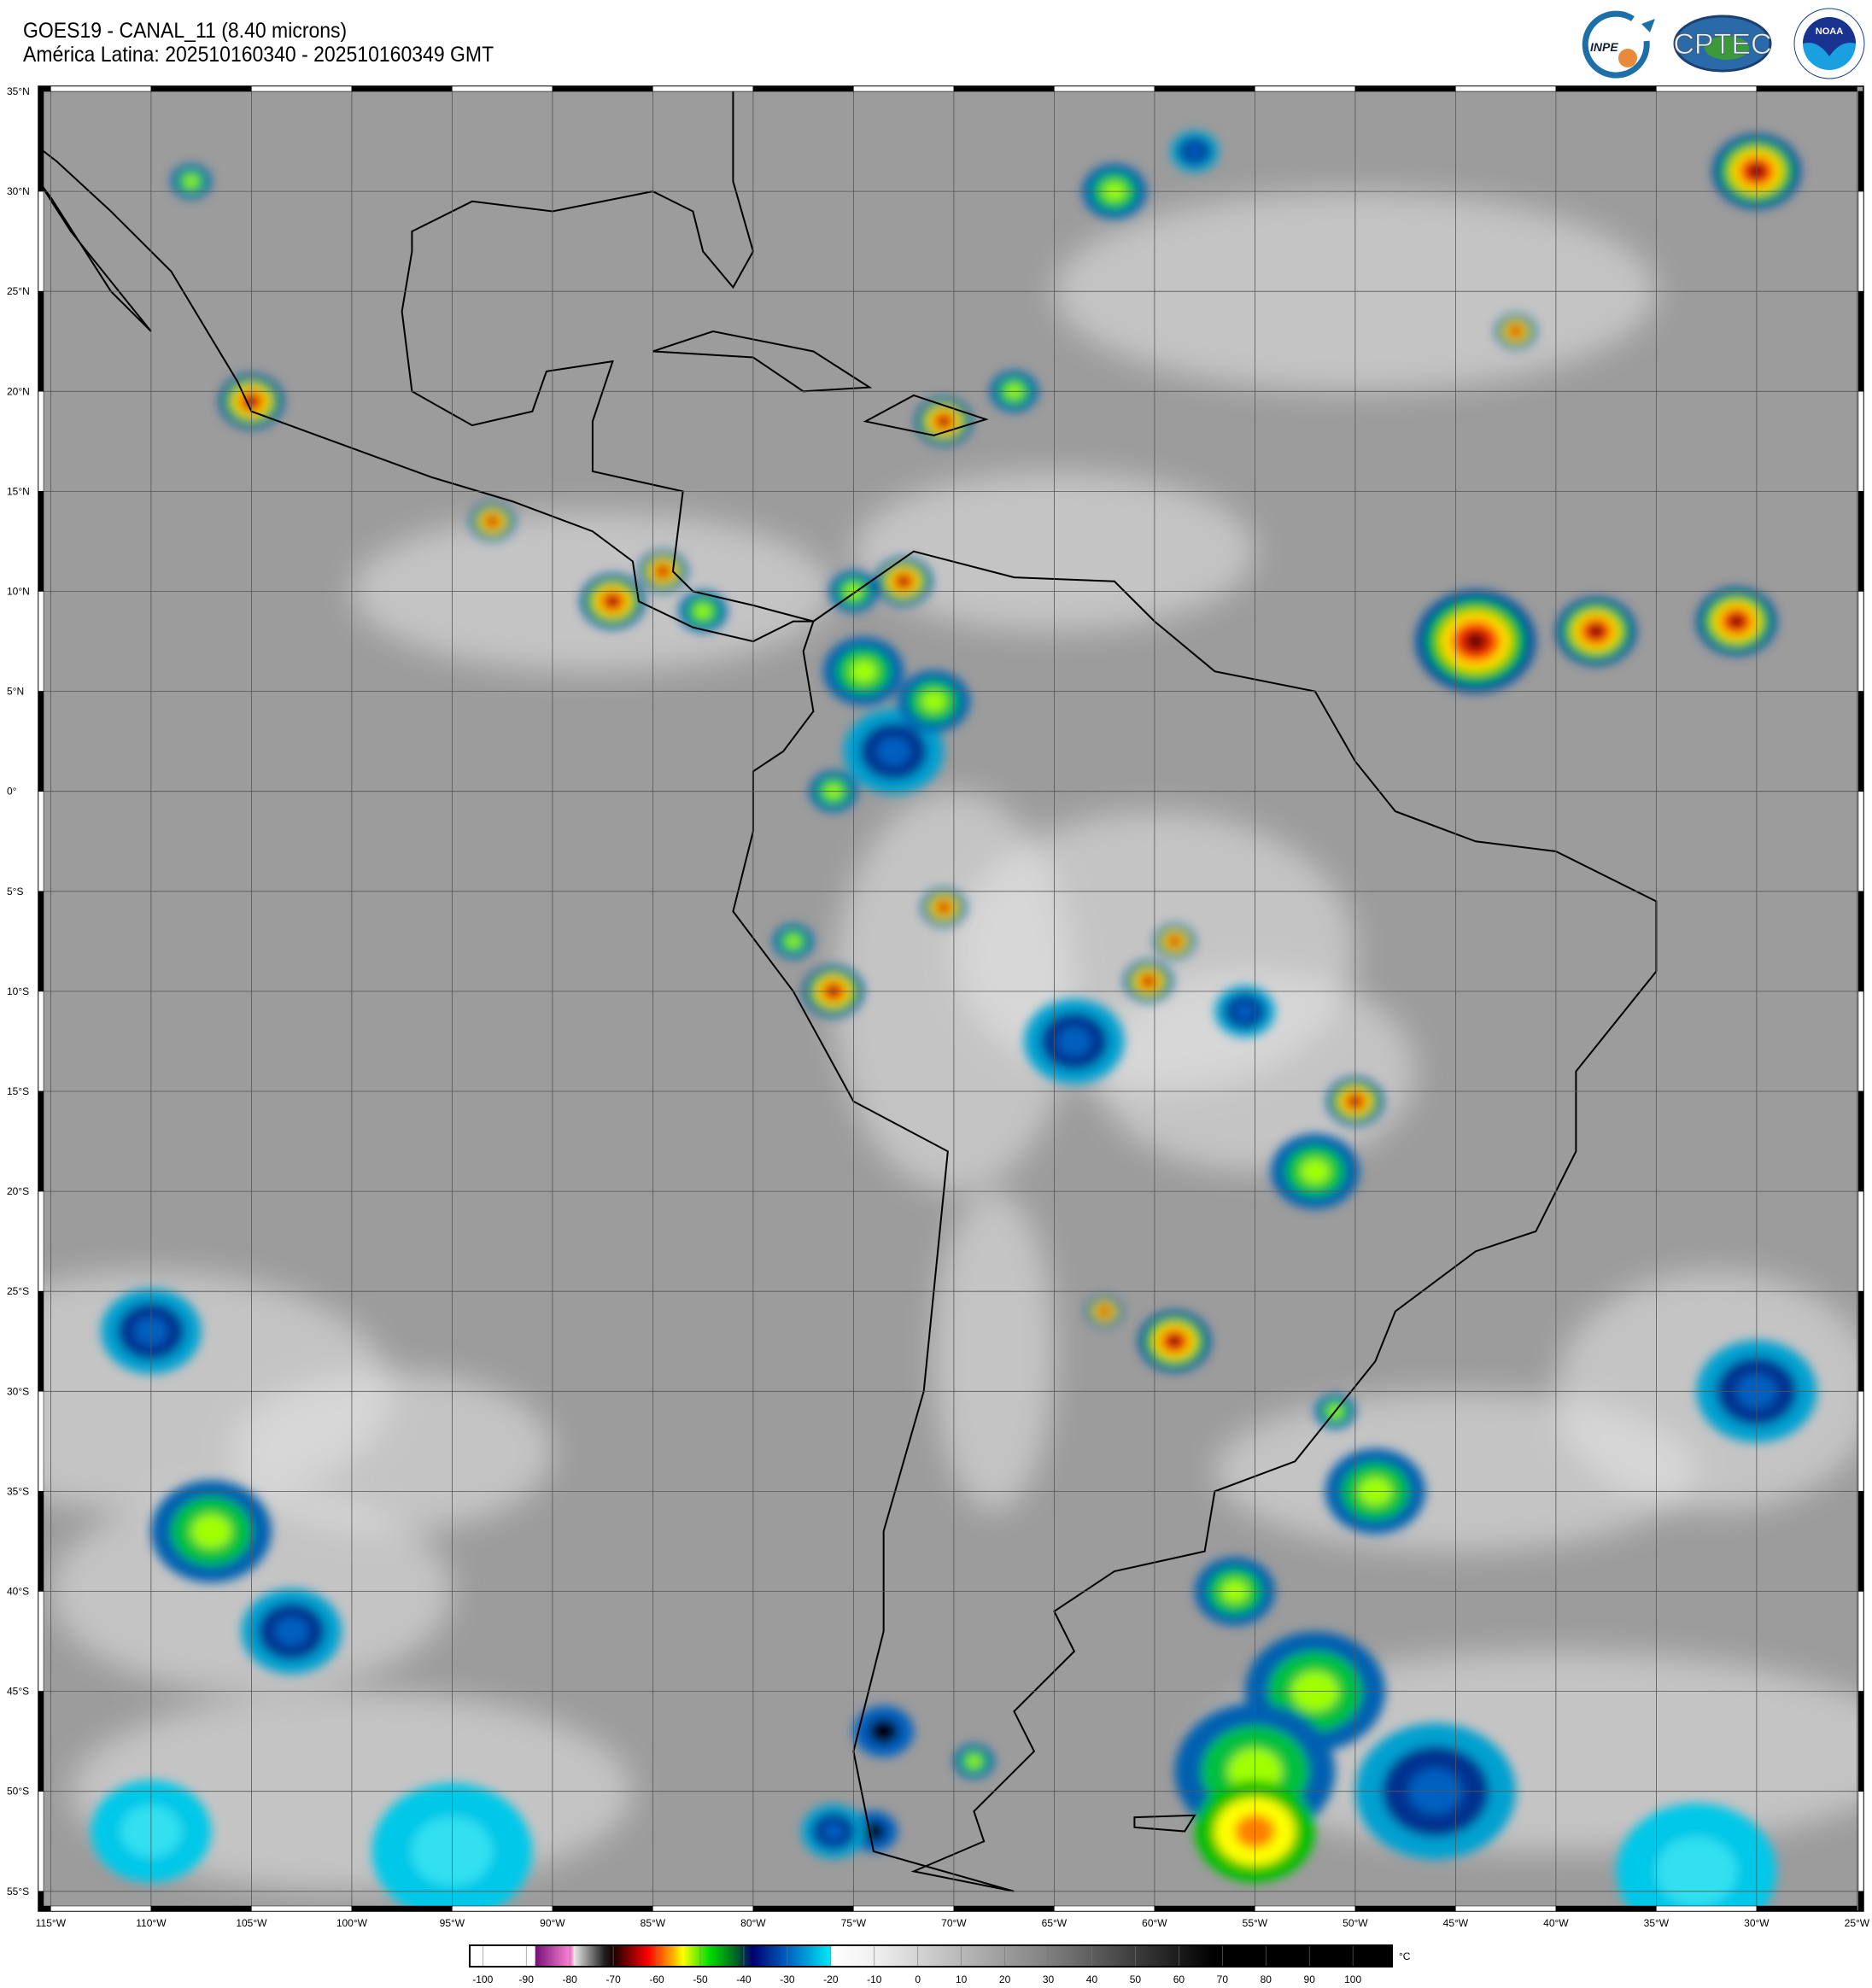 Image resolution: width=1872 pixels, height=1988 pixels. I want to click on latitude-label: 25°S, so click(18, 1291).